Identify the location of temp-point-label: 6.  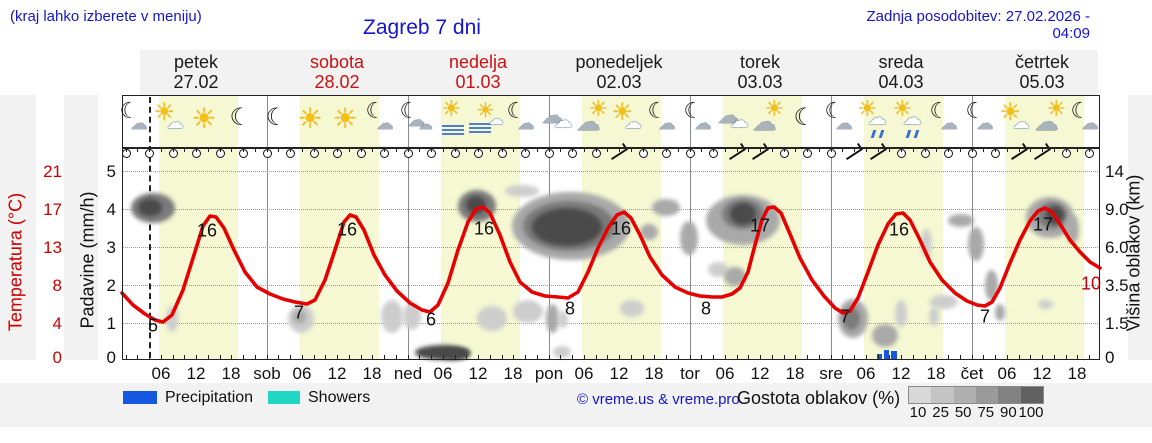
(431, 319).